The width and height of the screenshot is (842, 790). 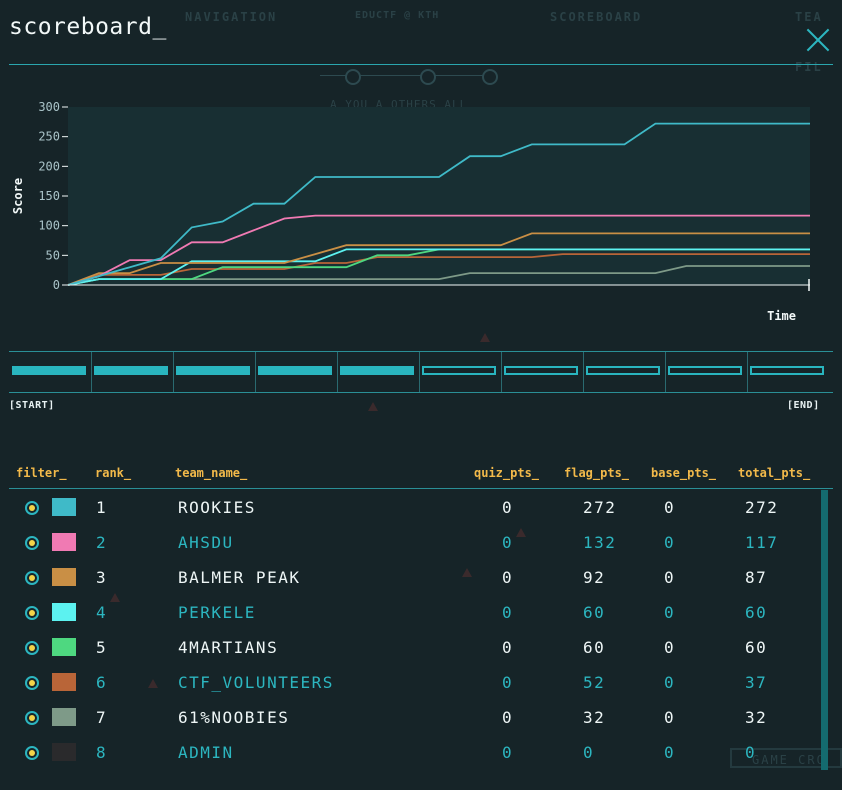 What do you see at coordinates (507, 473) in the screenshot?
I see `column-header-quiz-pts: quiz_pts_` at bounding box center [507, 473].